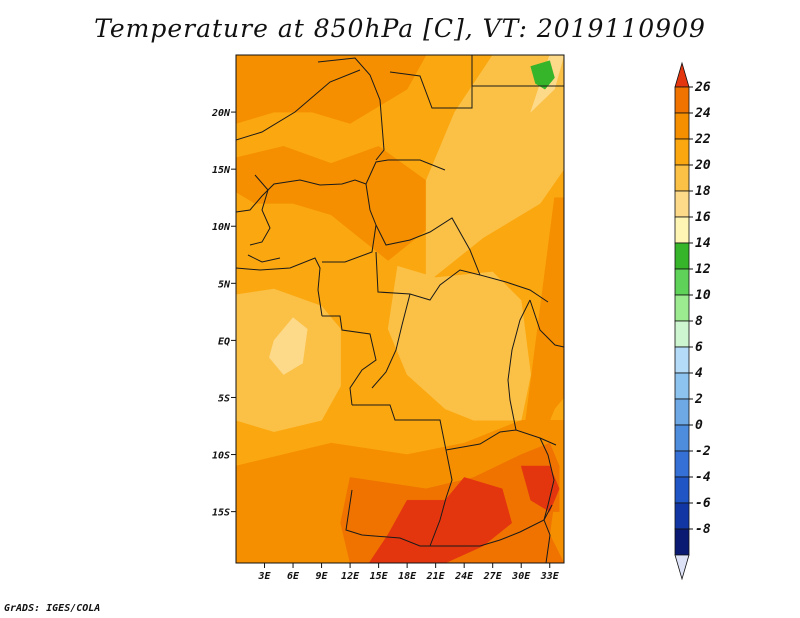  I want to click on colorbar-top-arrow, so click(682, 74).